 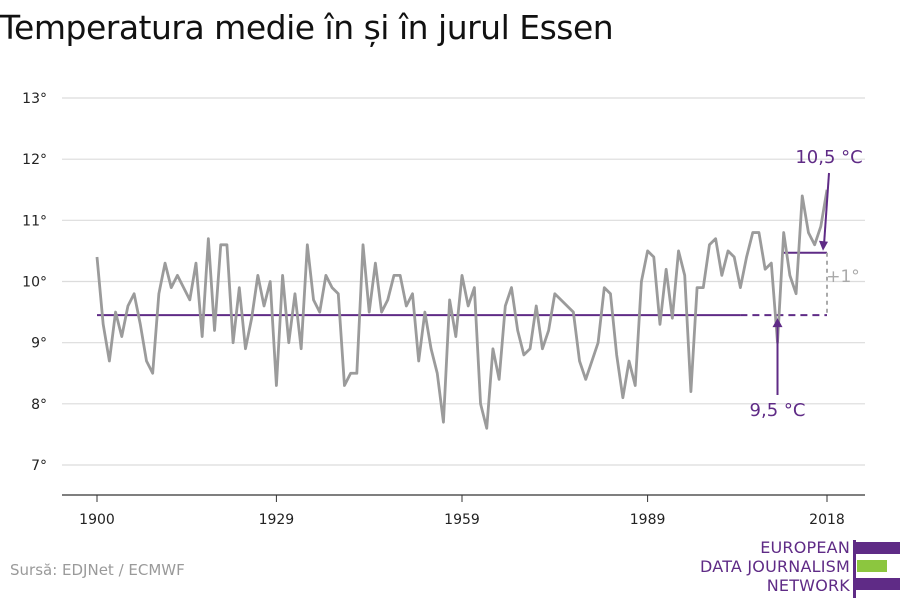 I want to click on y-tick-label: 9°, so click(x=39, y=344).